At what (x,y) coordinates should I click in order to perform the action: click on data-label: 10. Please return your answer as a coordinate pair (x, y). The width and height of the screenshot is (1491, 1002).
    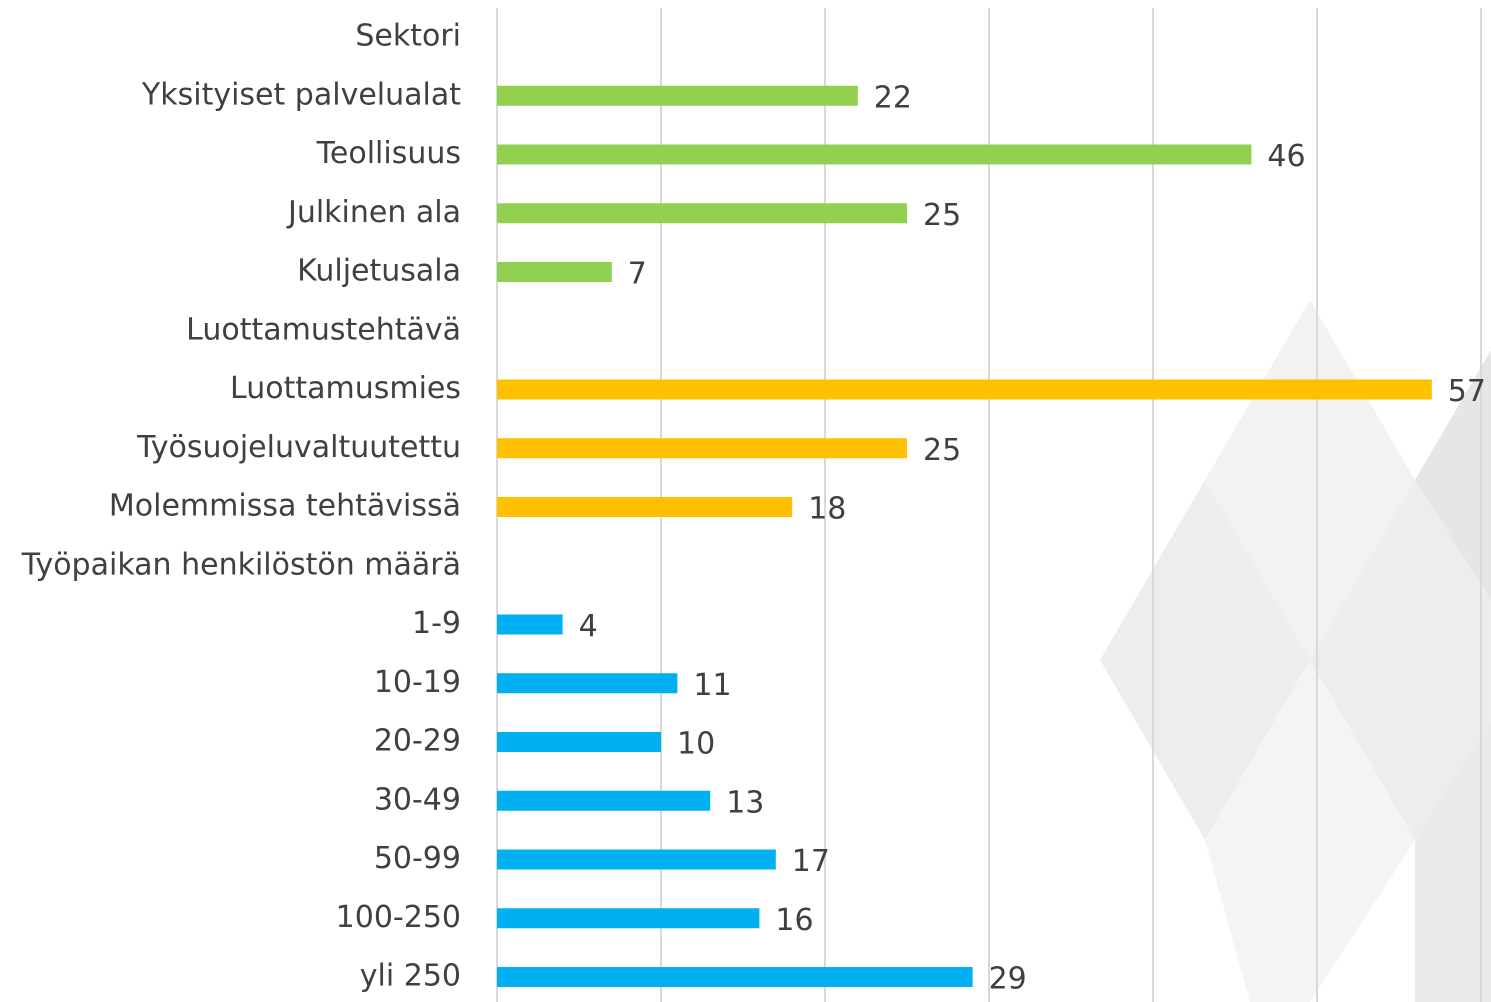
    Looking at the image, I should click on (696, 744).